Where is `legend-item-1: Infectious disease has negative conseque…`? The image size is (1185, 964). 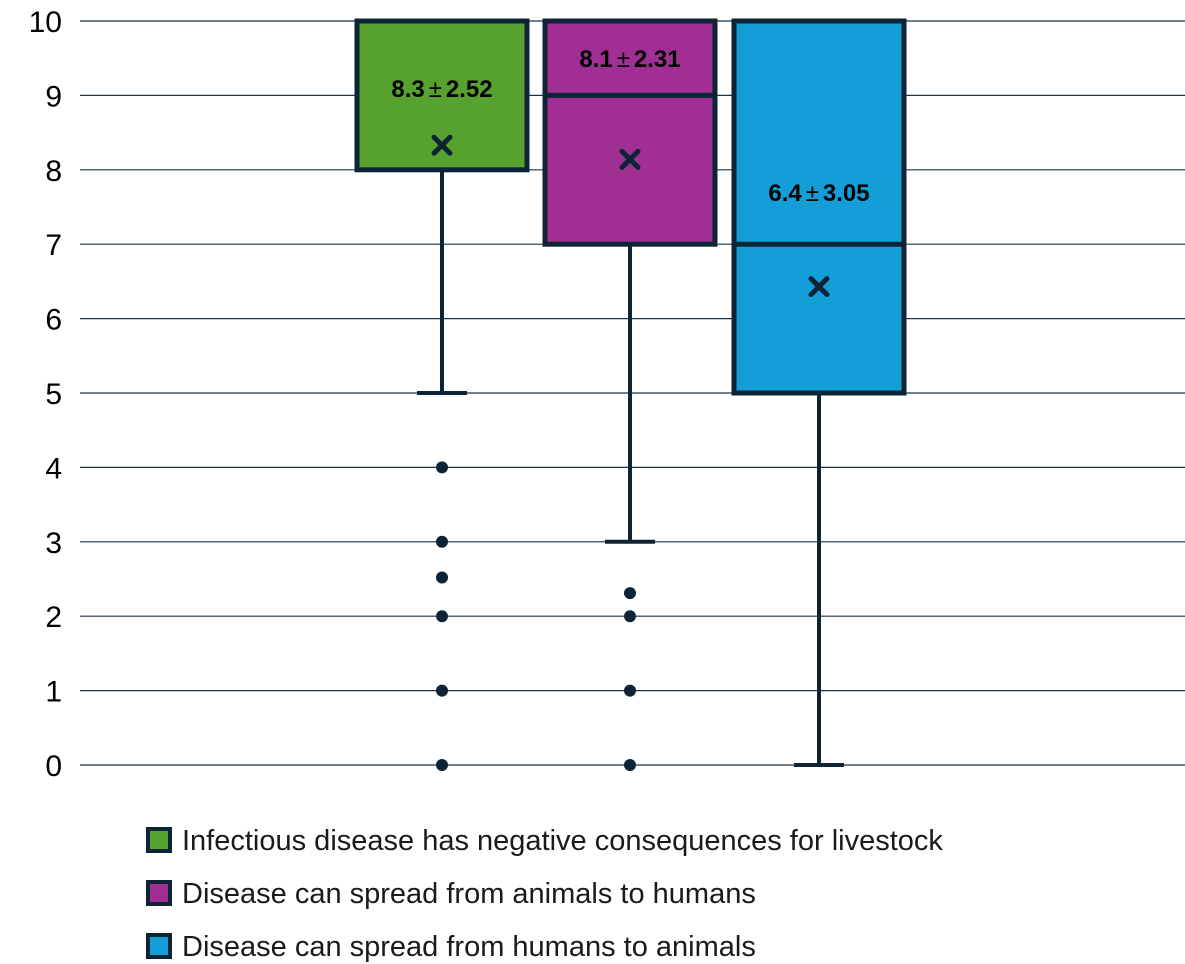 legend-item-1: Infectious disease has negative conseque… is located at coordinates (544, 841).